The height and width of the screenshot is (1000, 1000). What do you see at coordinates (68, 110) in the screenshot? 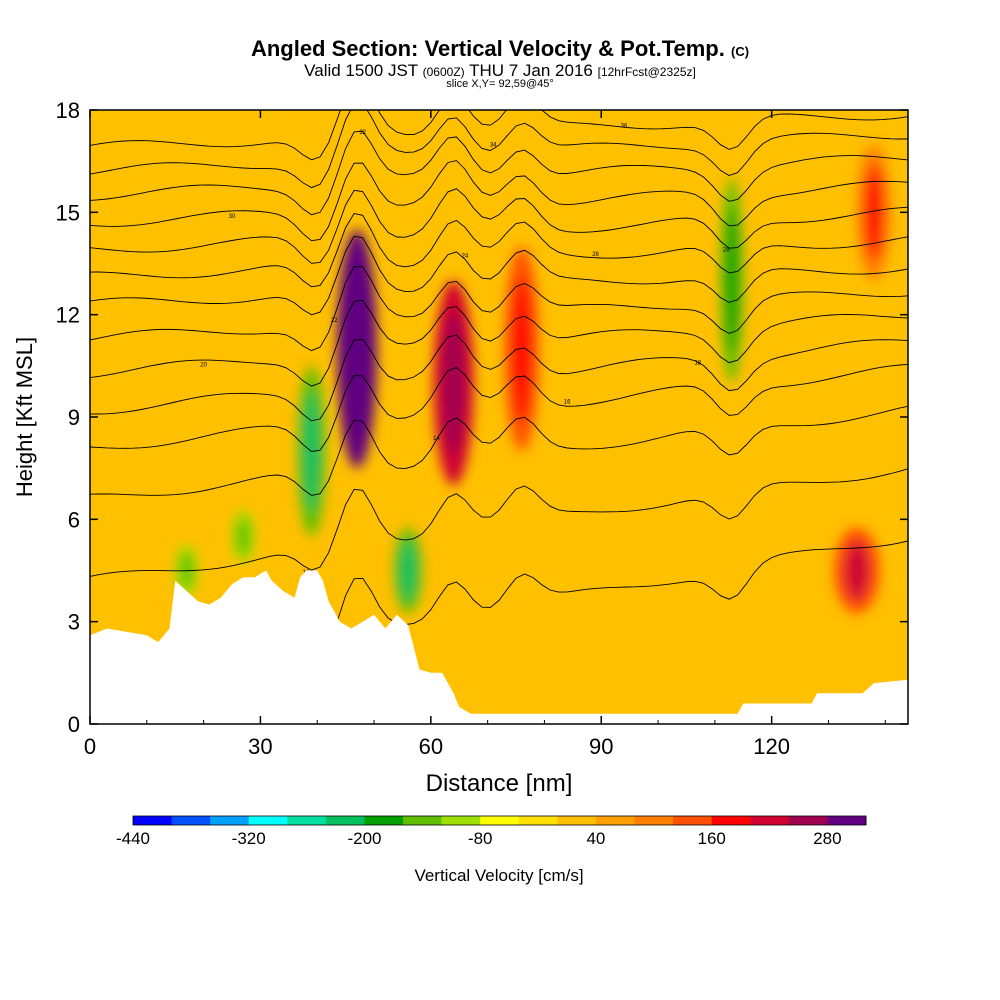
I see `y-tick-label: 18` at bounding box center [68, 110].